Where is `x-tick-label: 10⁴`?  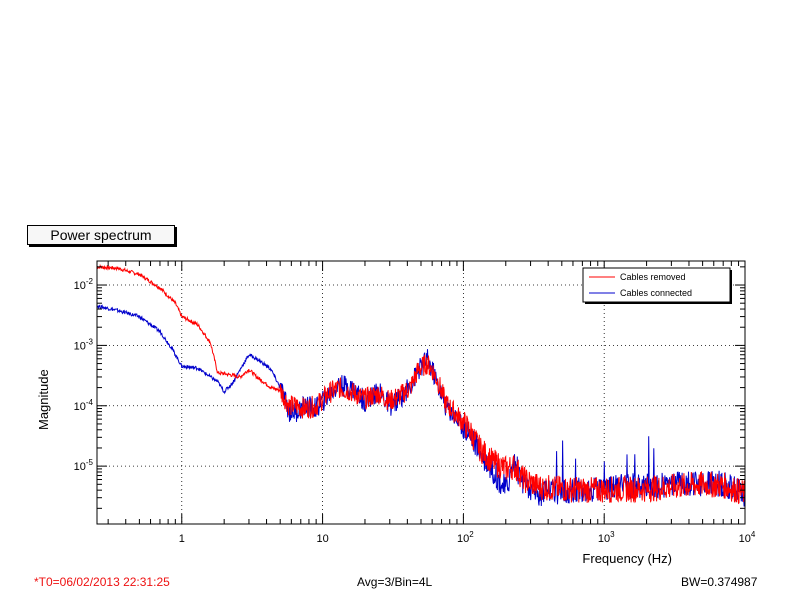 x-tick-label: 10⁴ is located at coordinates (747, 537).